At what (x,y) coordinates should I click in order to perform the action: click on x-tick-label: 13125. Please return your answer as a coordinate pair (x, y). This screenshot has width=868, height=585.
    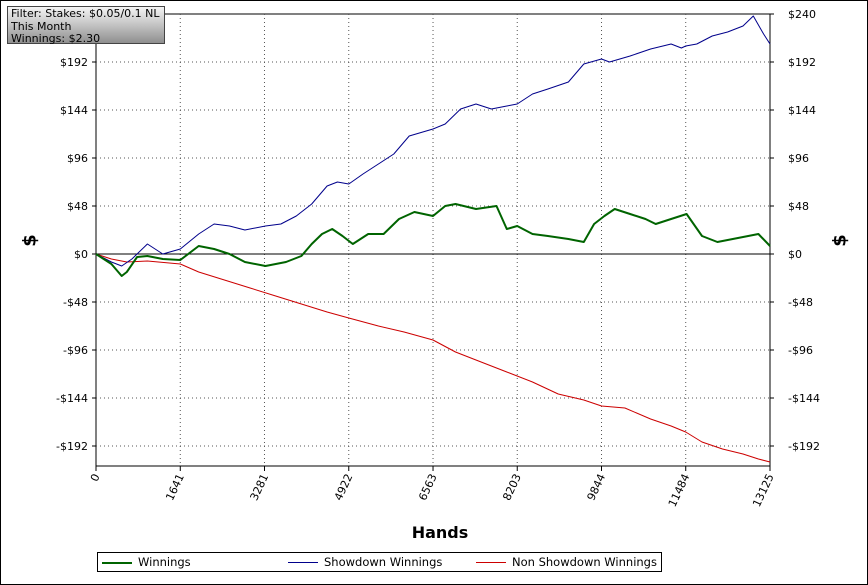
    Looking at the image, I should click on (763, 490).